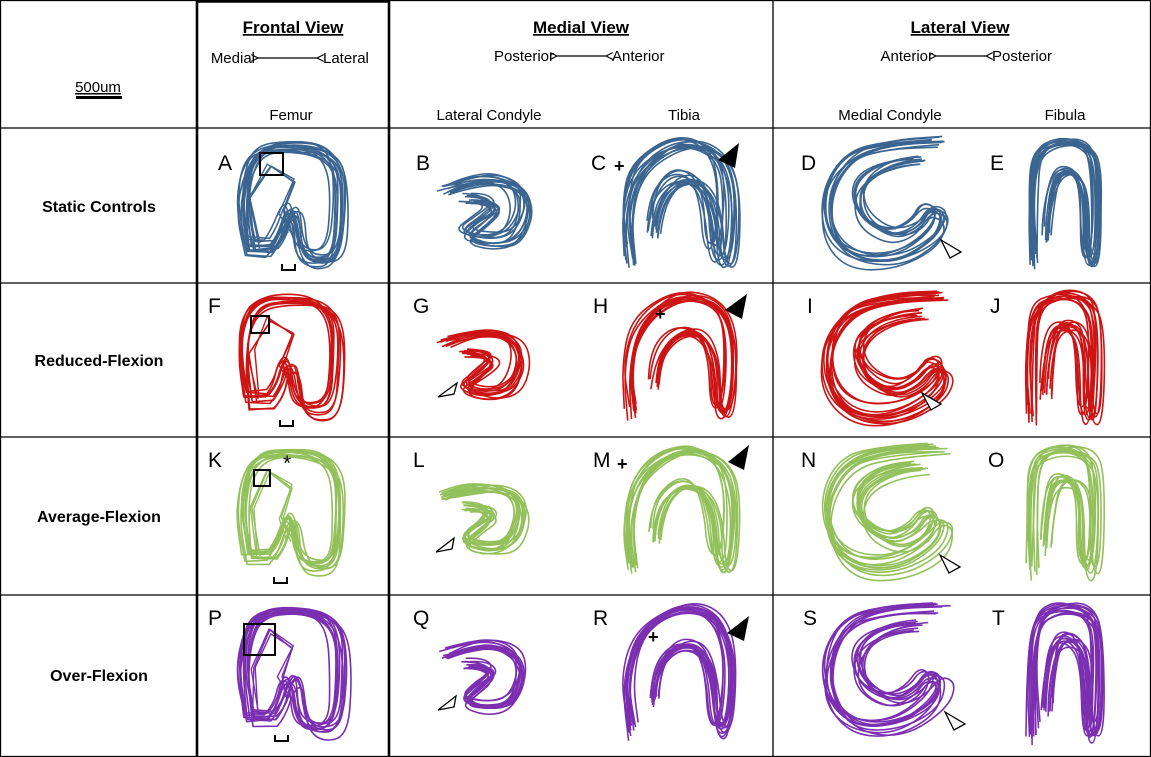  Describe the element at coordinates (1022, 56) in the screenshot. I see `lateral-dir-right: Posterior` at that location.